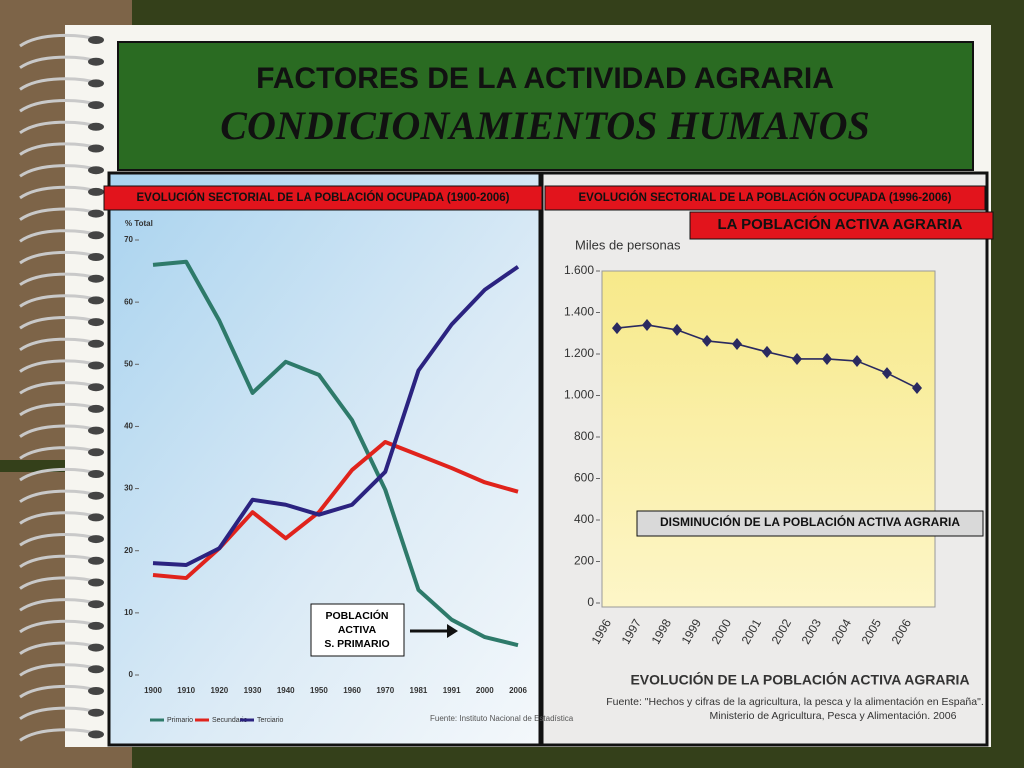  What do you see at coordinates (253, 690) in the screenshot?
I see `x-tick-label: 1930` at bounding box center [253, 690].